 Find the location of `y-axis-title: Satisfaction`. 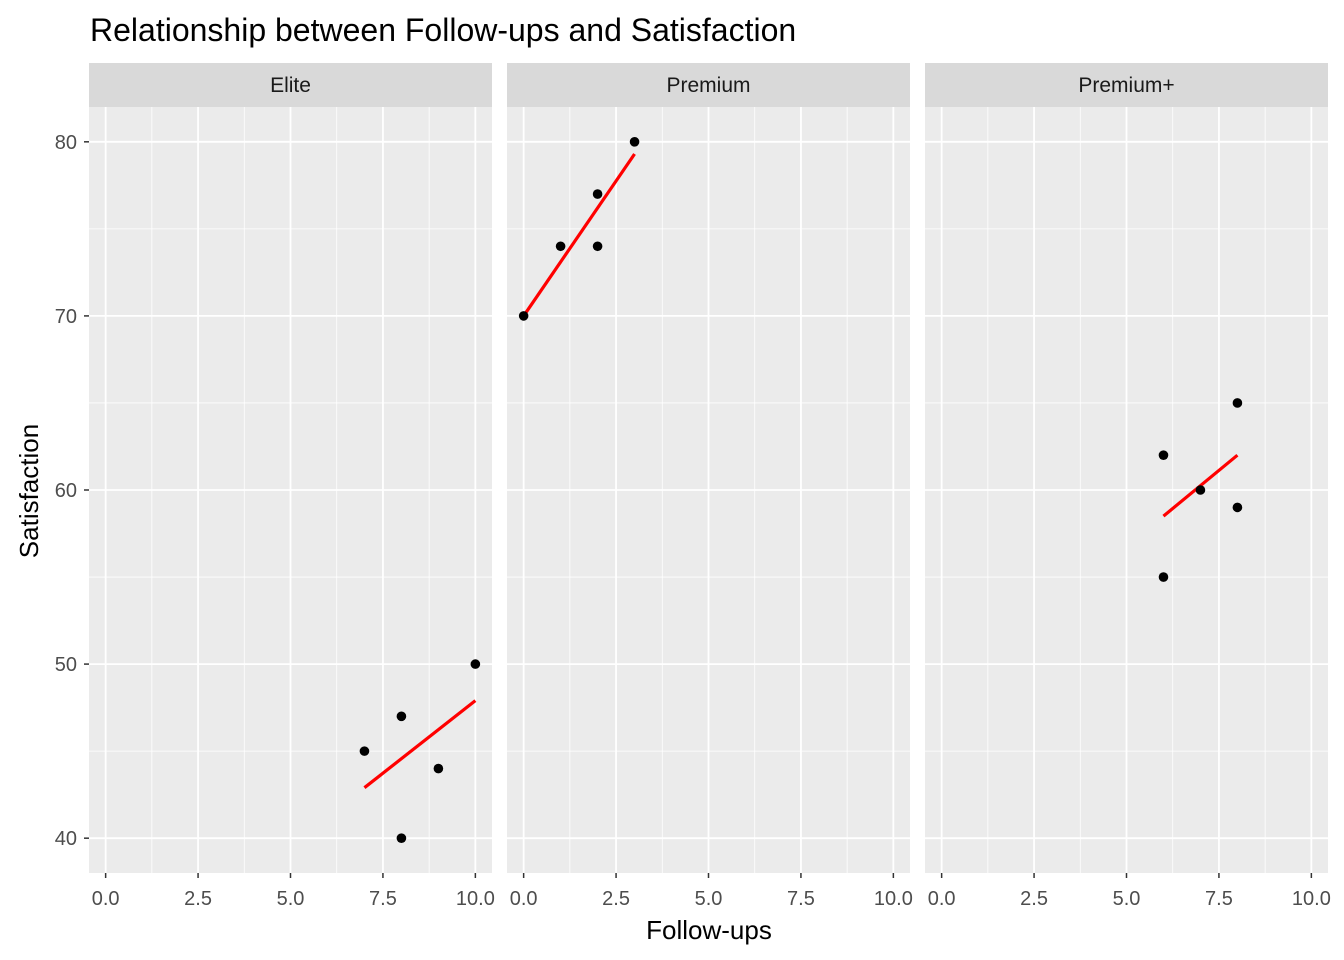

y-axis-title: Satisfaction is located at coordinates (29, 491).